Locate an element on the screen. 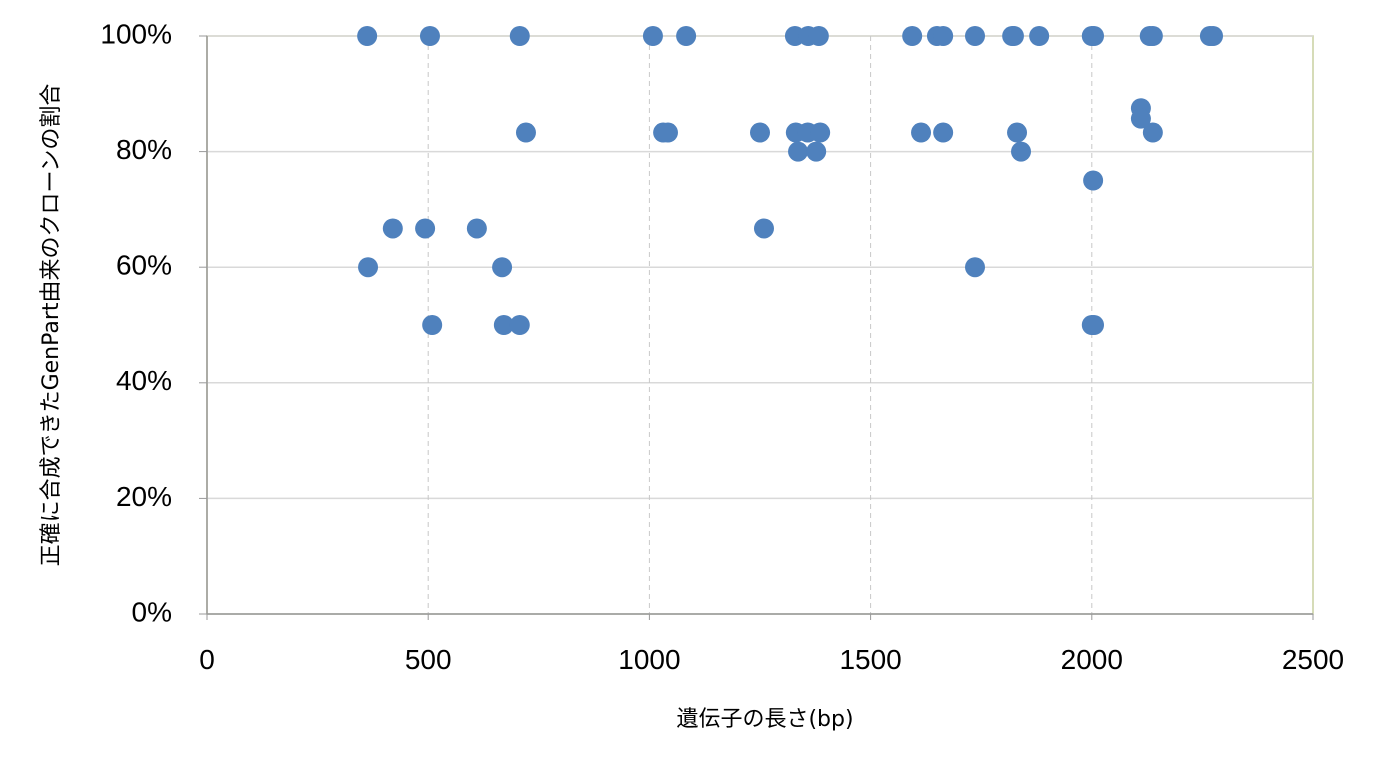  x-axis-title: 遺伝子の長さ(bp) is located at coordinates (764, 719).